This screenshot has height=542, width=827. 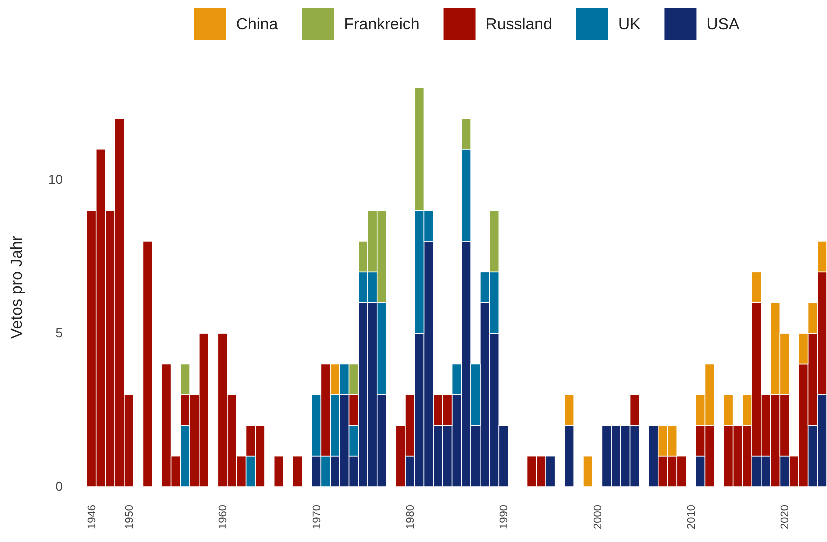 What do you see at coordinates (317, 517) in the screenshot?
I see `x-tick-label: 1970` at bounding box center [317, 517].